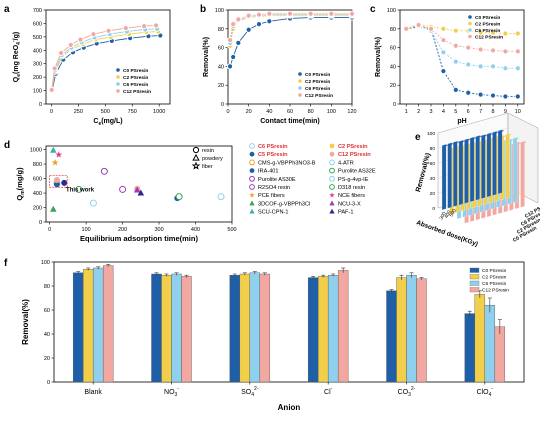 This screenshot has width=540, height=421. Describe the element at coordinates (132, 112) in the screenshot. I see `x-tick-label: 750` at that location.